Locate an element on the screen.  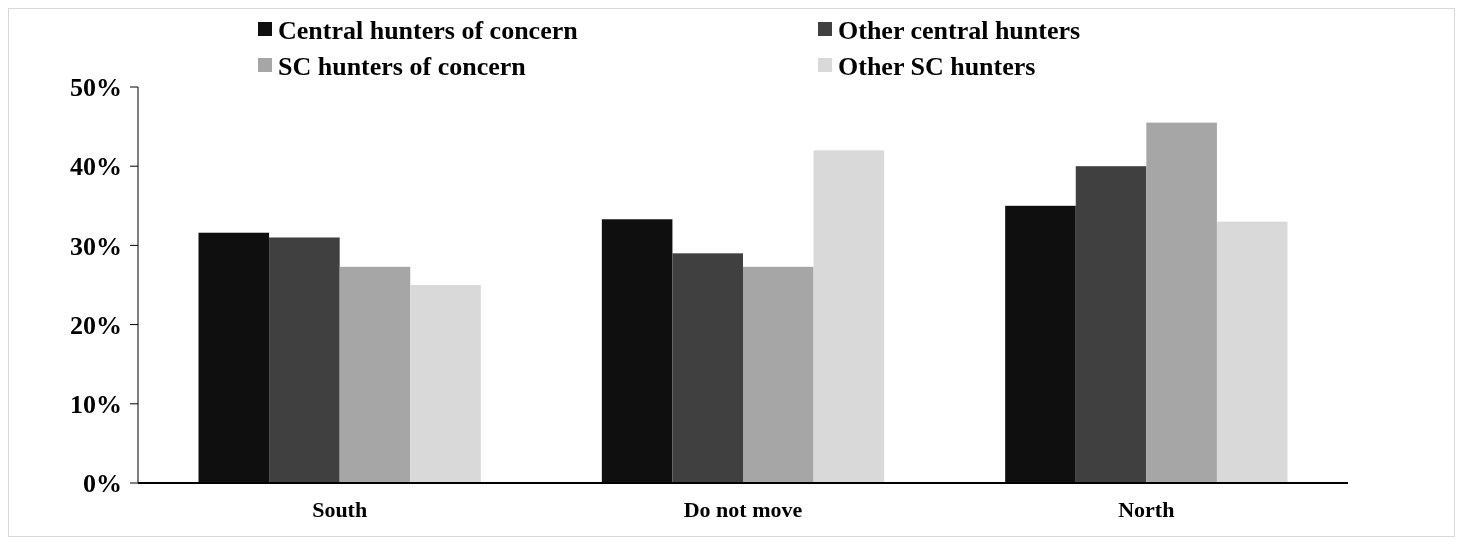
legend-label: Other central hunters is located at coordinates (959, 31).